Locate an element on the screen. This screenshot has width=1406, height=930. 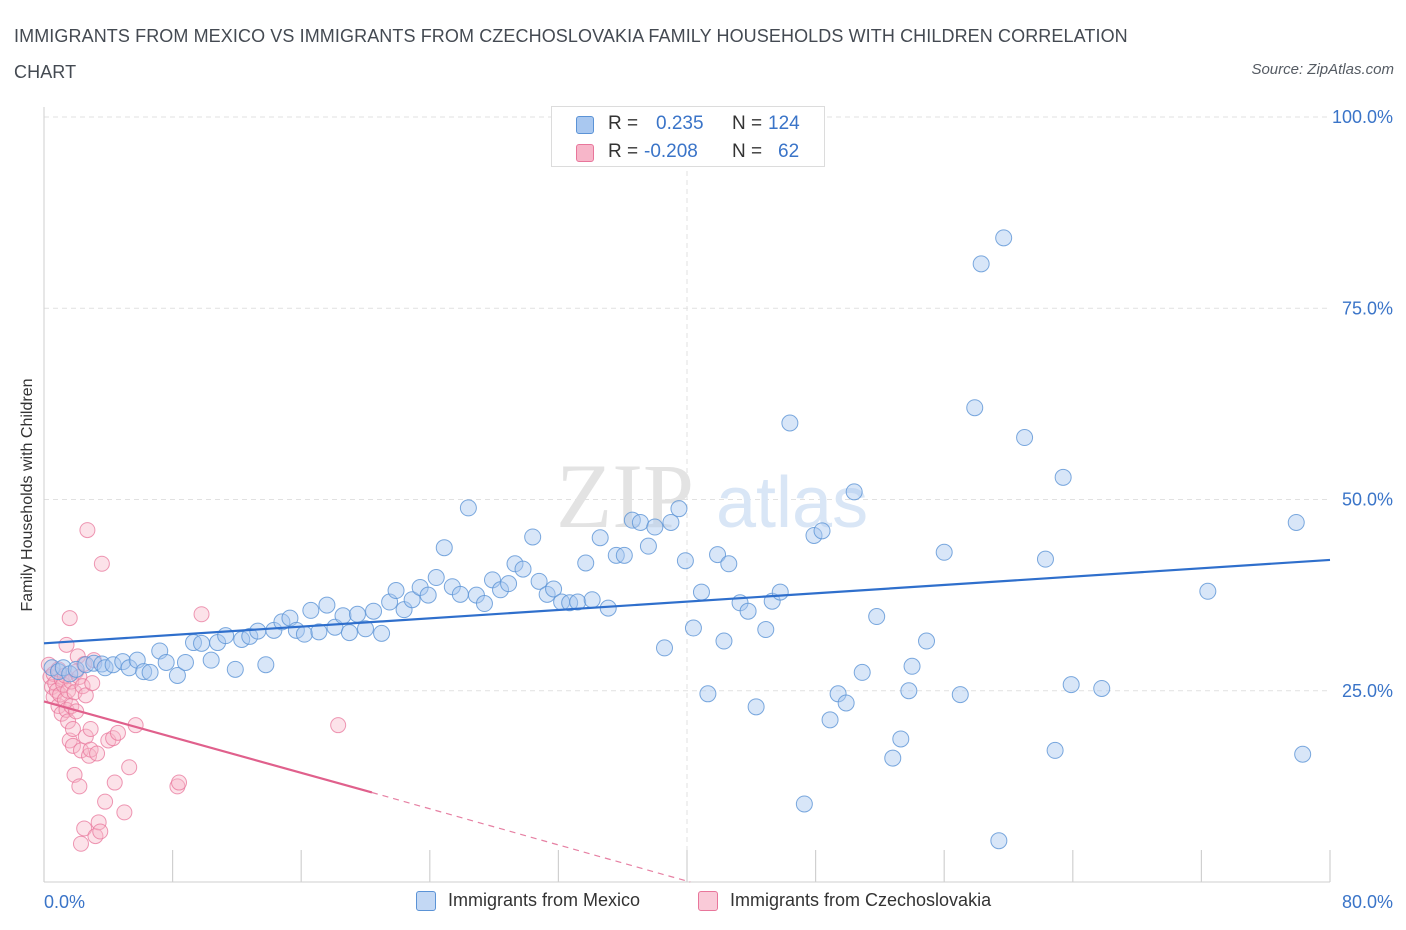
legend-swatch-mexico is located at coordinates (585, 125).